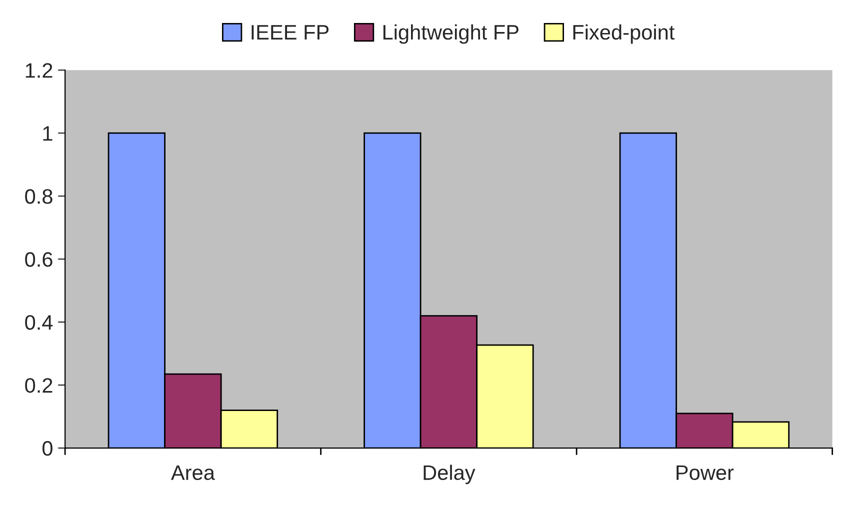 This screenshot has height=508, width=845. Describe the element at coordinates (39, 70) in the screenshot. I see `y-tick-label: 1.2` at that location.